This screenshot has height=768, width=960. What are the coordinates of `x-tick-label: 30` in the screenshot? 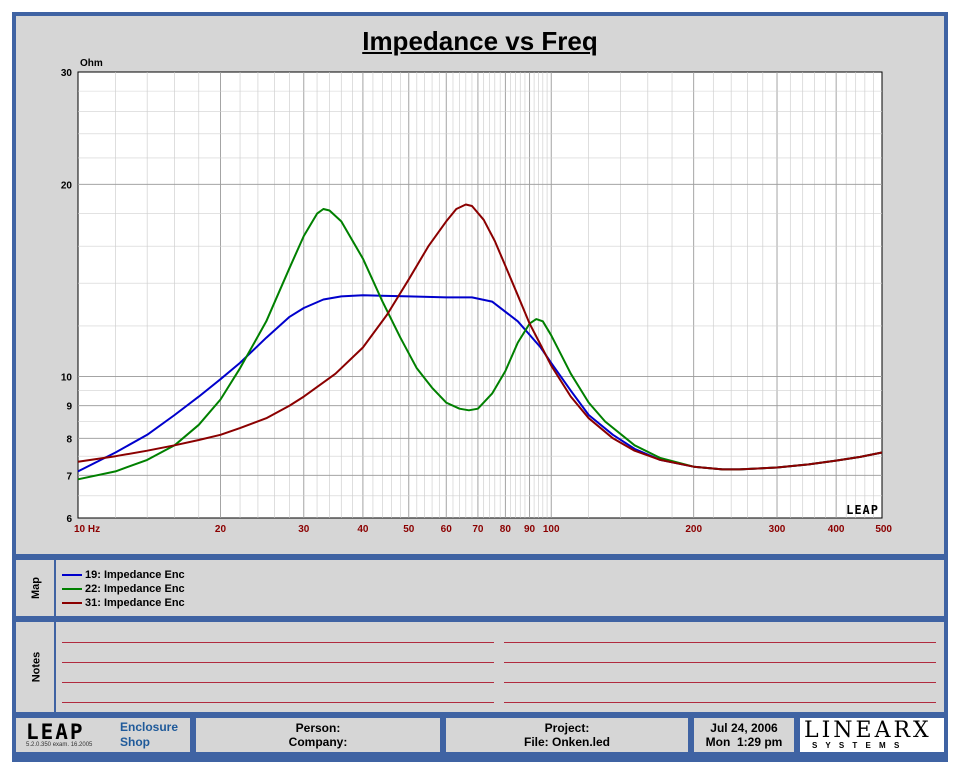 It's located at (304, 529).